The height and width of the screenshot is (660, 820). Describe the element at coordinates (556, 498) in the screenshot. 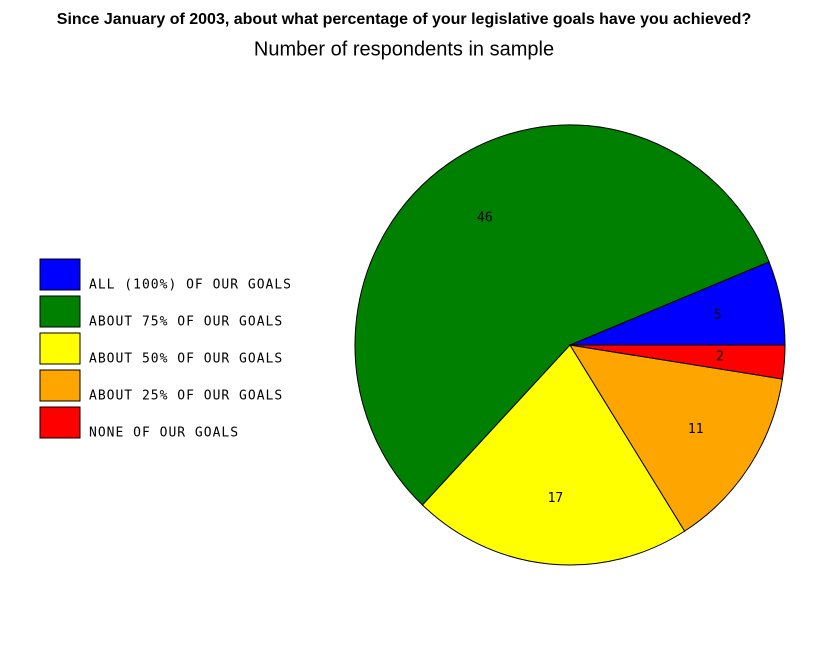

I see `slice-label: 17` at that location.